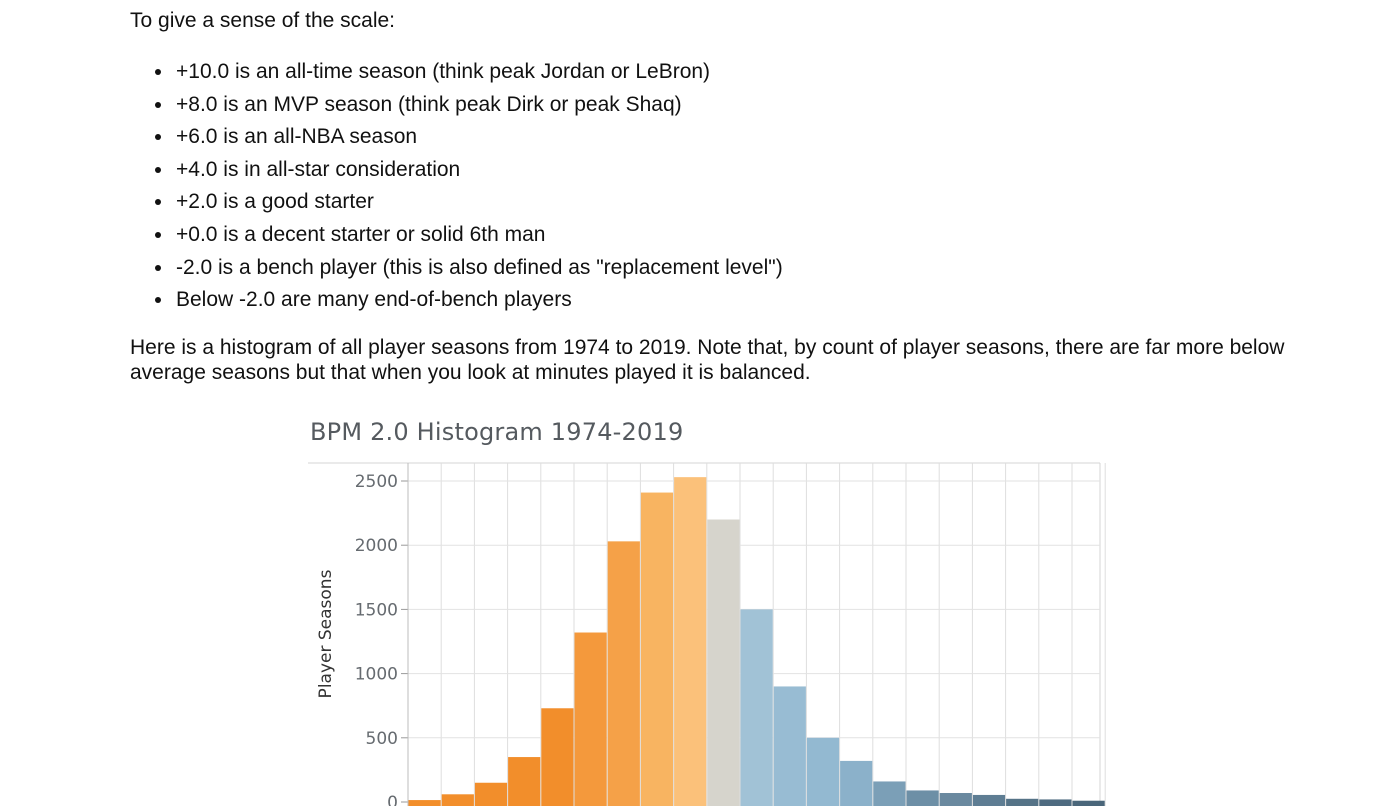 Image resolution: width=1400 pixels, height=806 pixels. I want to click on y-tick-label: 0, so click(392, 799).